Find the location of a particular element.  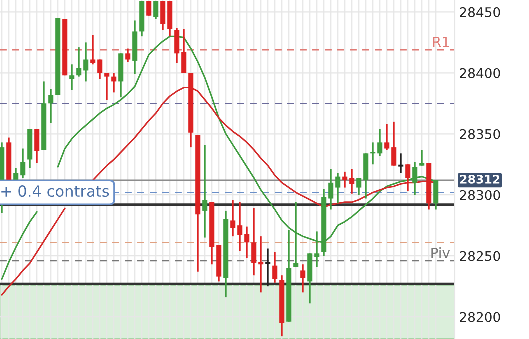

y-tick-label: 28450 is located at coordinates (480, 12).